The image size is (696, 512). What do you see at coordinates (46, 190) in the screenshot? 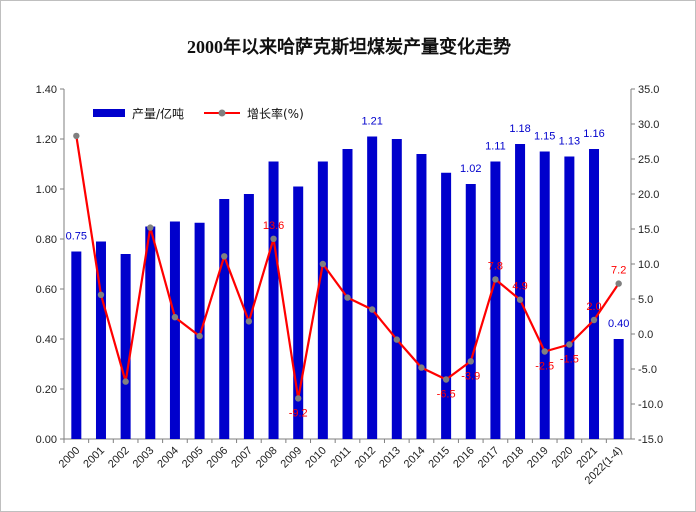
I see `left-tick-label: 1.00` at bounding box center [46, 190].